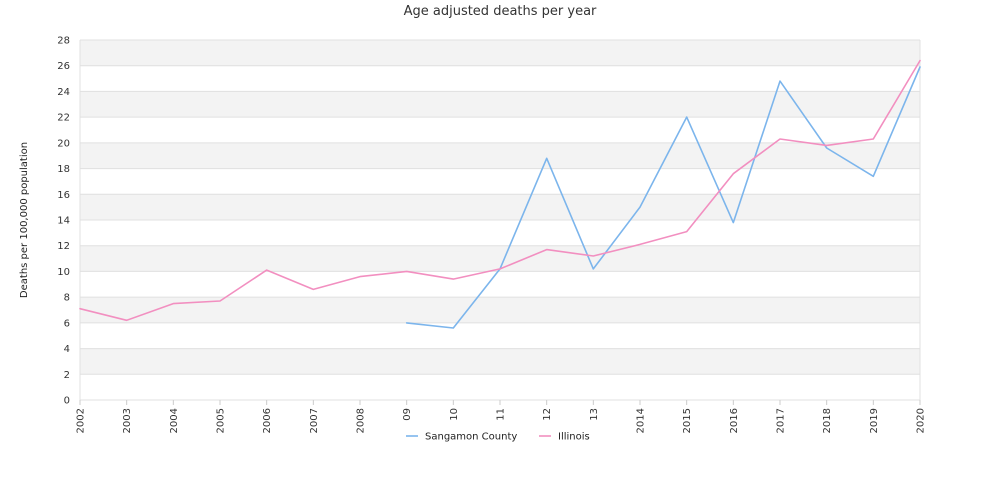 The width and height of the screenshot is (1000, 500). What do you see at coordinates (547, 414) in the screenshot?
I see `x-tick-label: 12` at bounding box center [547, 414].